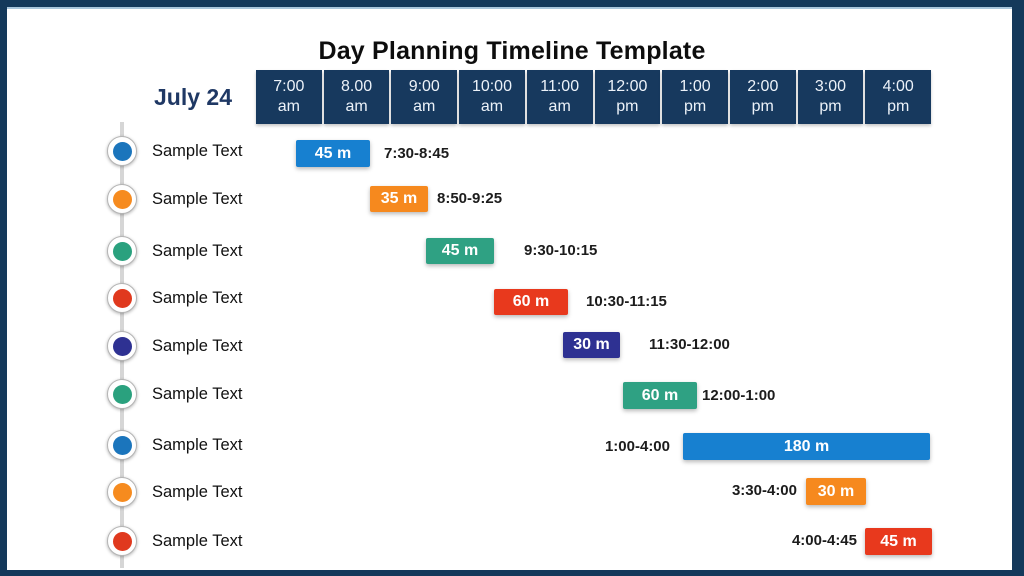 Image resolution: width=1024 pixels, height=576 pixels. I want to click on time-slot-4pm: 4:00 pm, so click(898, 97).